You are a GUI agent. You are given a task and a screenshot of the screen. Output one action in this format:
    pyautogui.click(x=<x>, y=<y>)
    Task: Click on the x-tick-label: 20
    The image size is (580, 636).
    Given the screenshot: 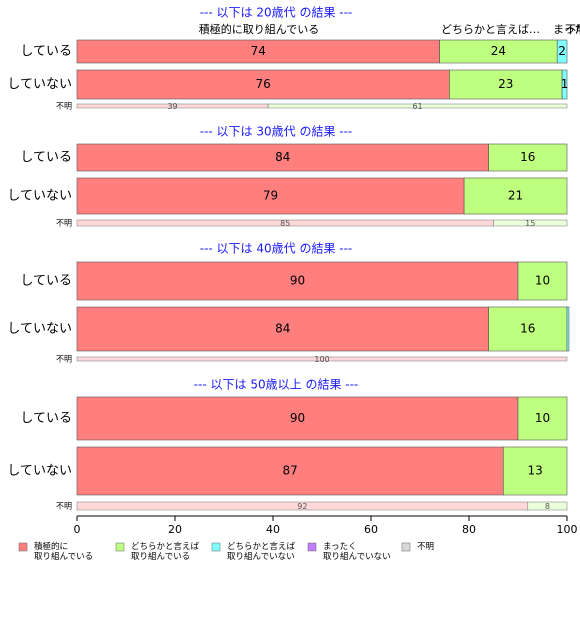 What is the action you would take?
    pyautogui.click(x=175, y=529)
    